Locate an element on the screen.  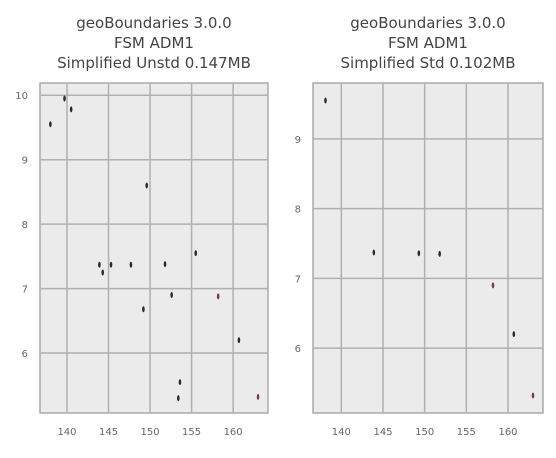
y-tick-label: 10 is located at coordinates (21, 96).